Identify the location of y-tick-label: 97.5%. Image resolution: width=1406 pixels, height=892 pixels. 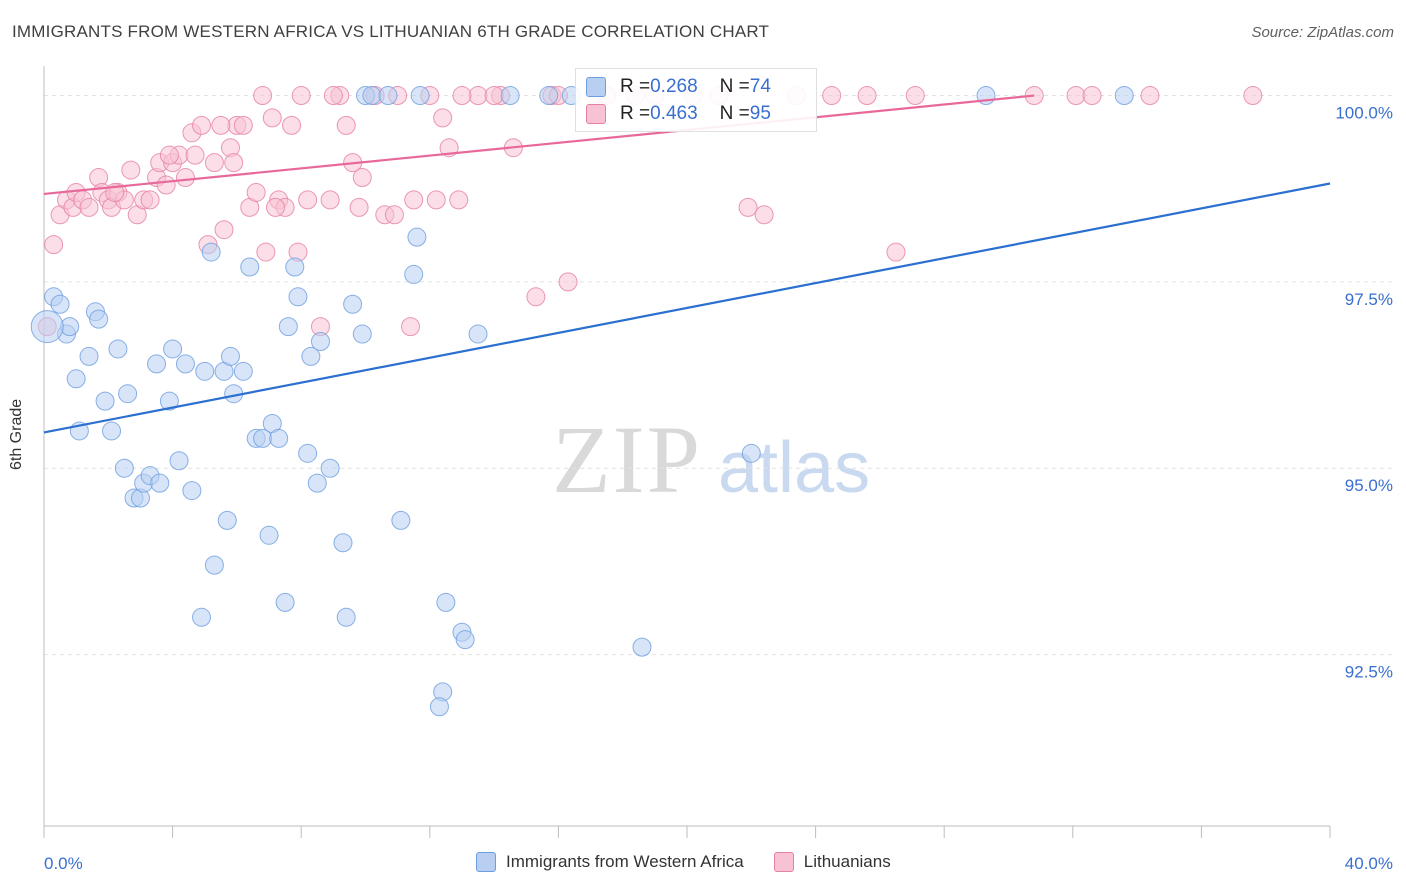
(1369, 299).